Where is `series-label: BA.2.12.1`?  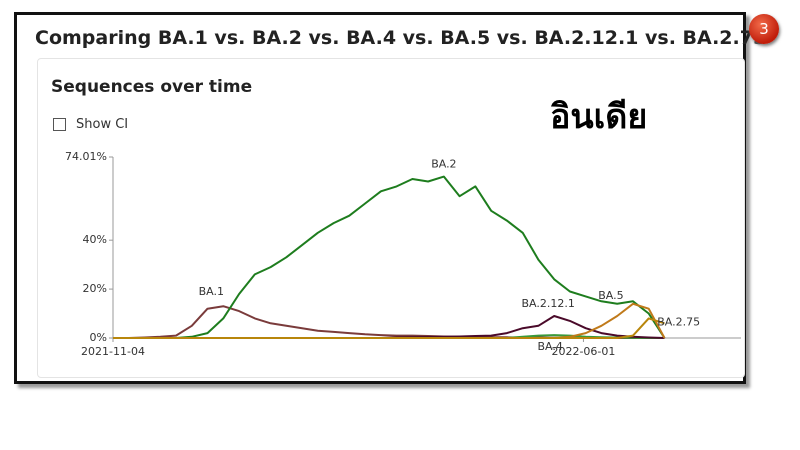 series-label: BA.2.12.1 is located at coordinates (547, 303).